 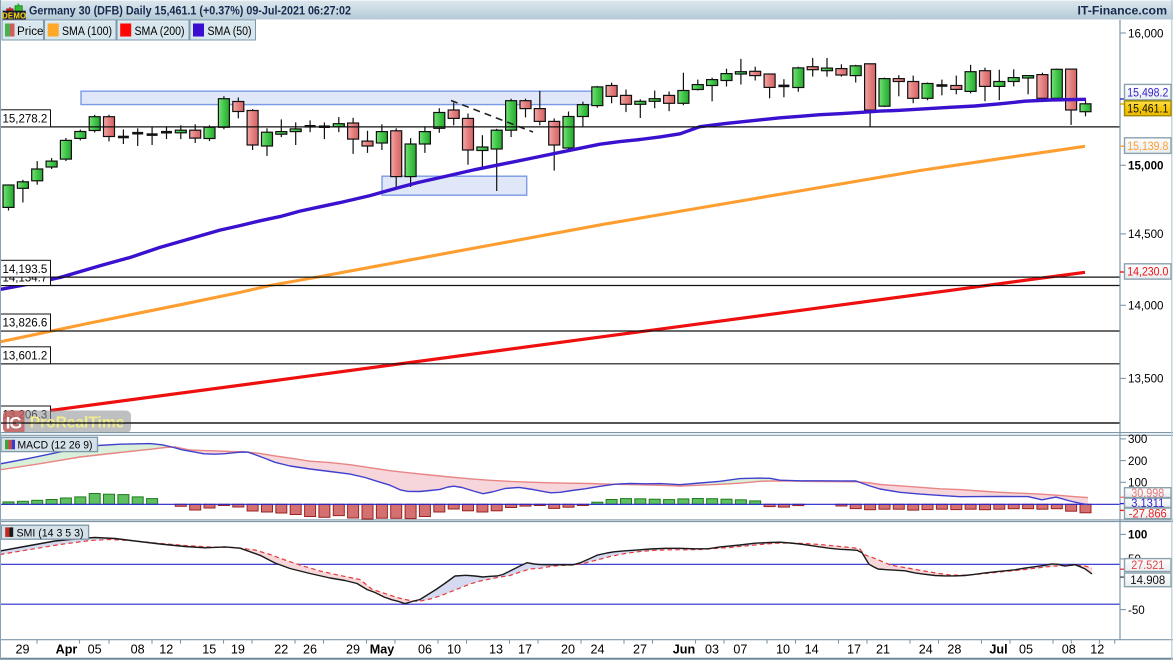 I want to click on svg-text: 07, so click(x=740, y=650).